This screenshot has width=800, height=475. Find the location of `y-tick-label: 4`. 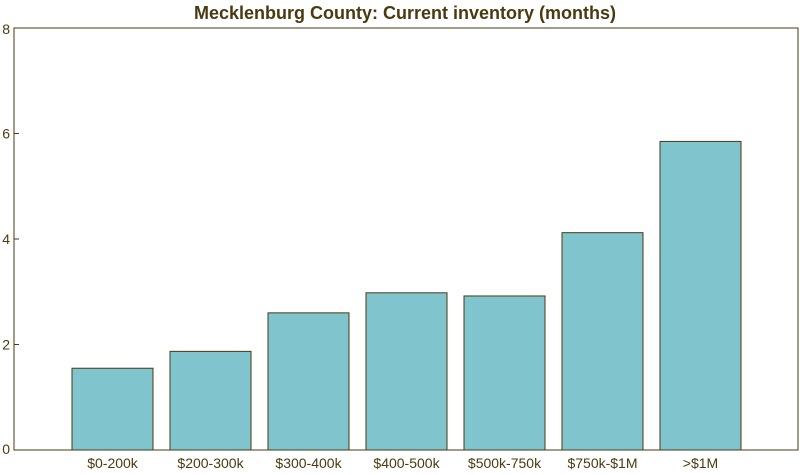

y-tick-label: 4 is located at coordinates (6, 239).